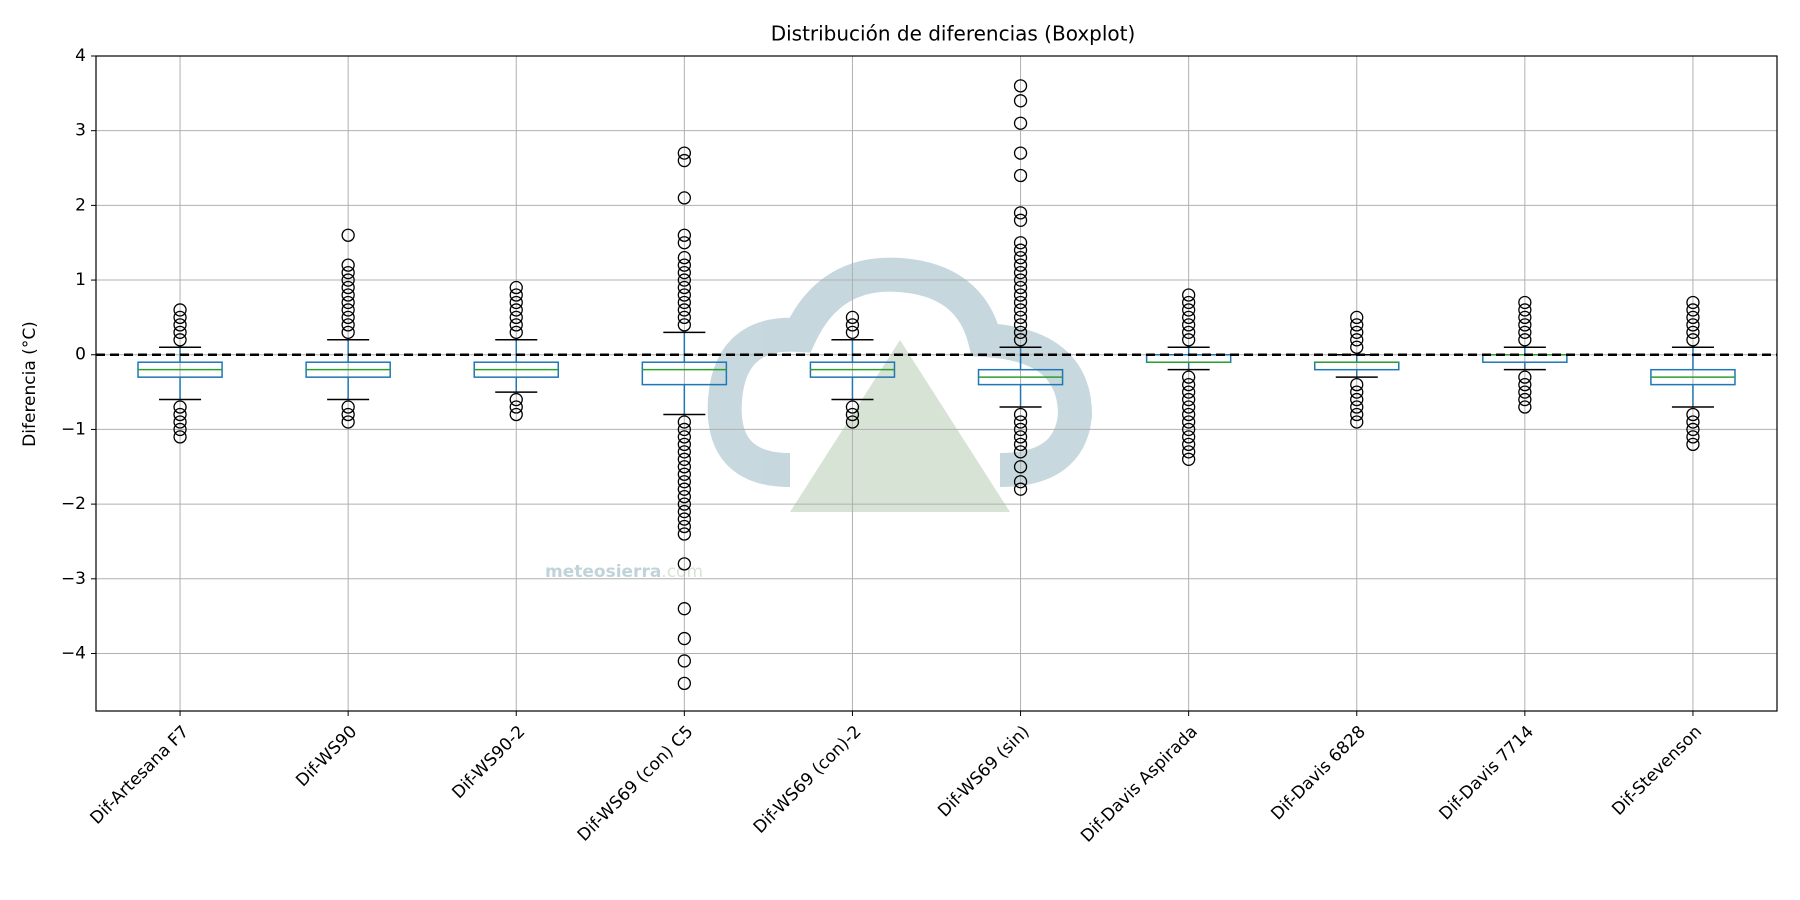 This screenshot has height=900, width=1800. I want to click on chart-title: Distribución de diferencias (Boxplot), so click(953, 34).